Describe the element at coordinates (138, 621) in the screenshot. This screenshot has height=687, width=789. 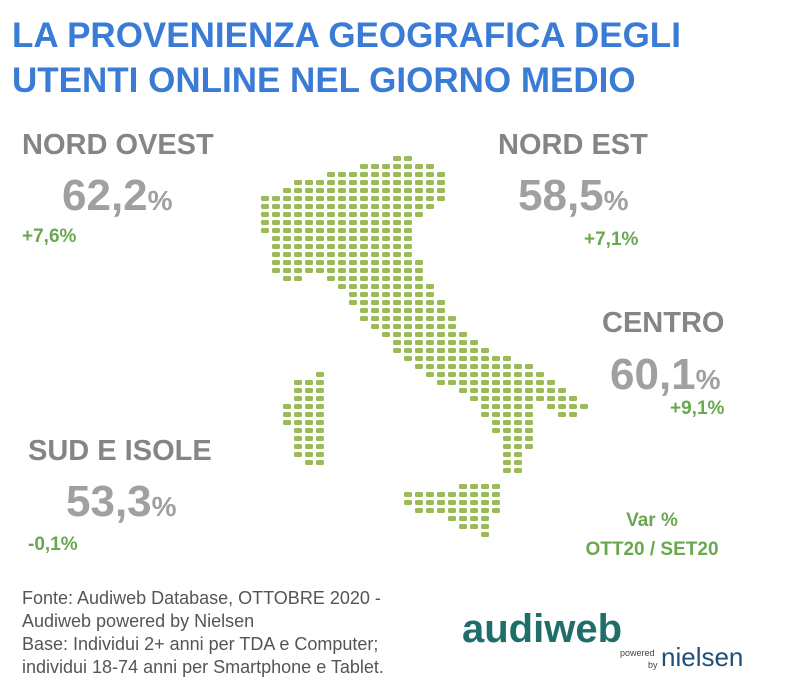
I see `footer-line: Audiweb powered by Nielsen` at that location.